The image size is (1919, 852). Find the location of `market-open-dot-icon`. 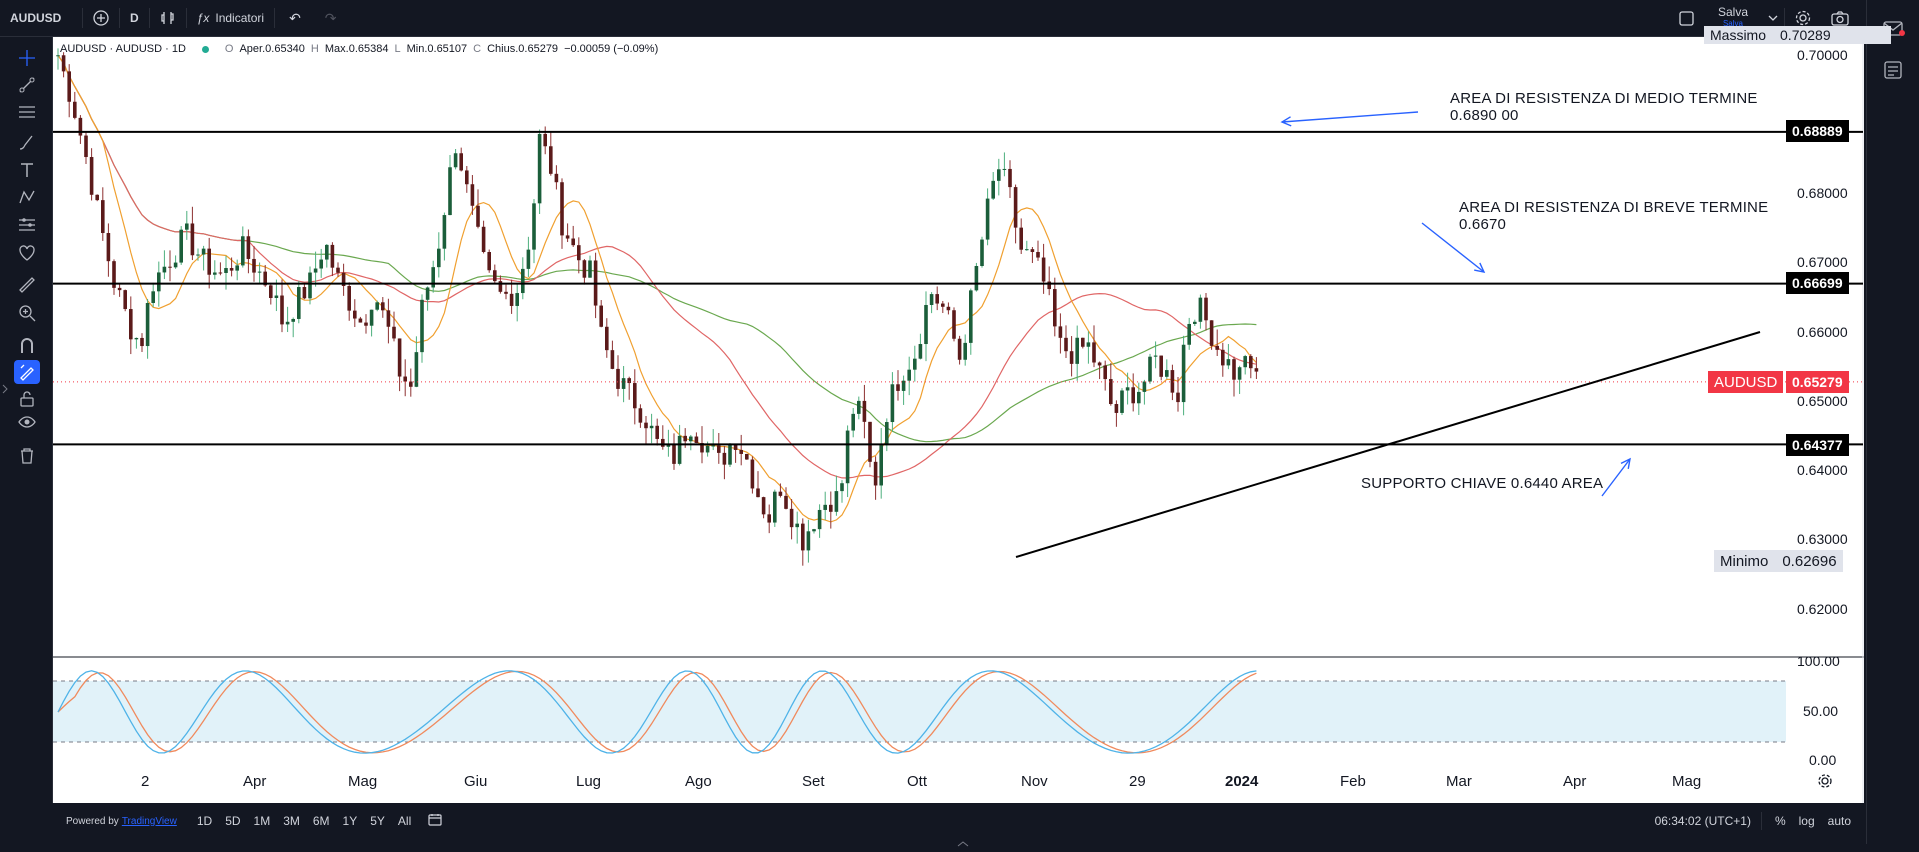

market-open-dot-icon is located at coordinates (205, 49).